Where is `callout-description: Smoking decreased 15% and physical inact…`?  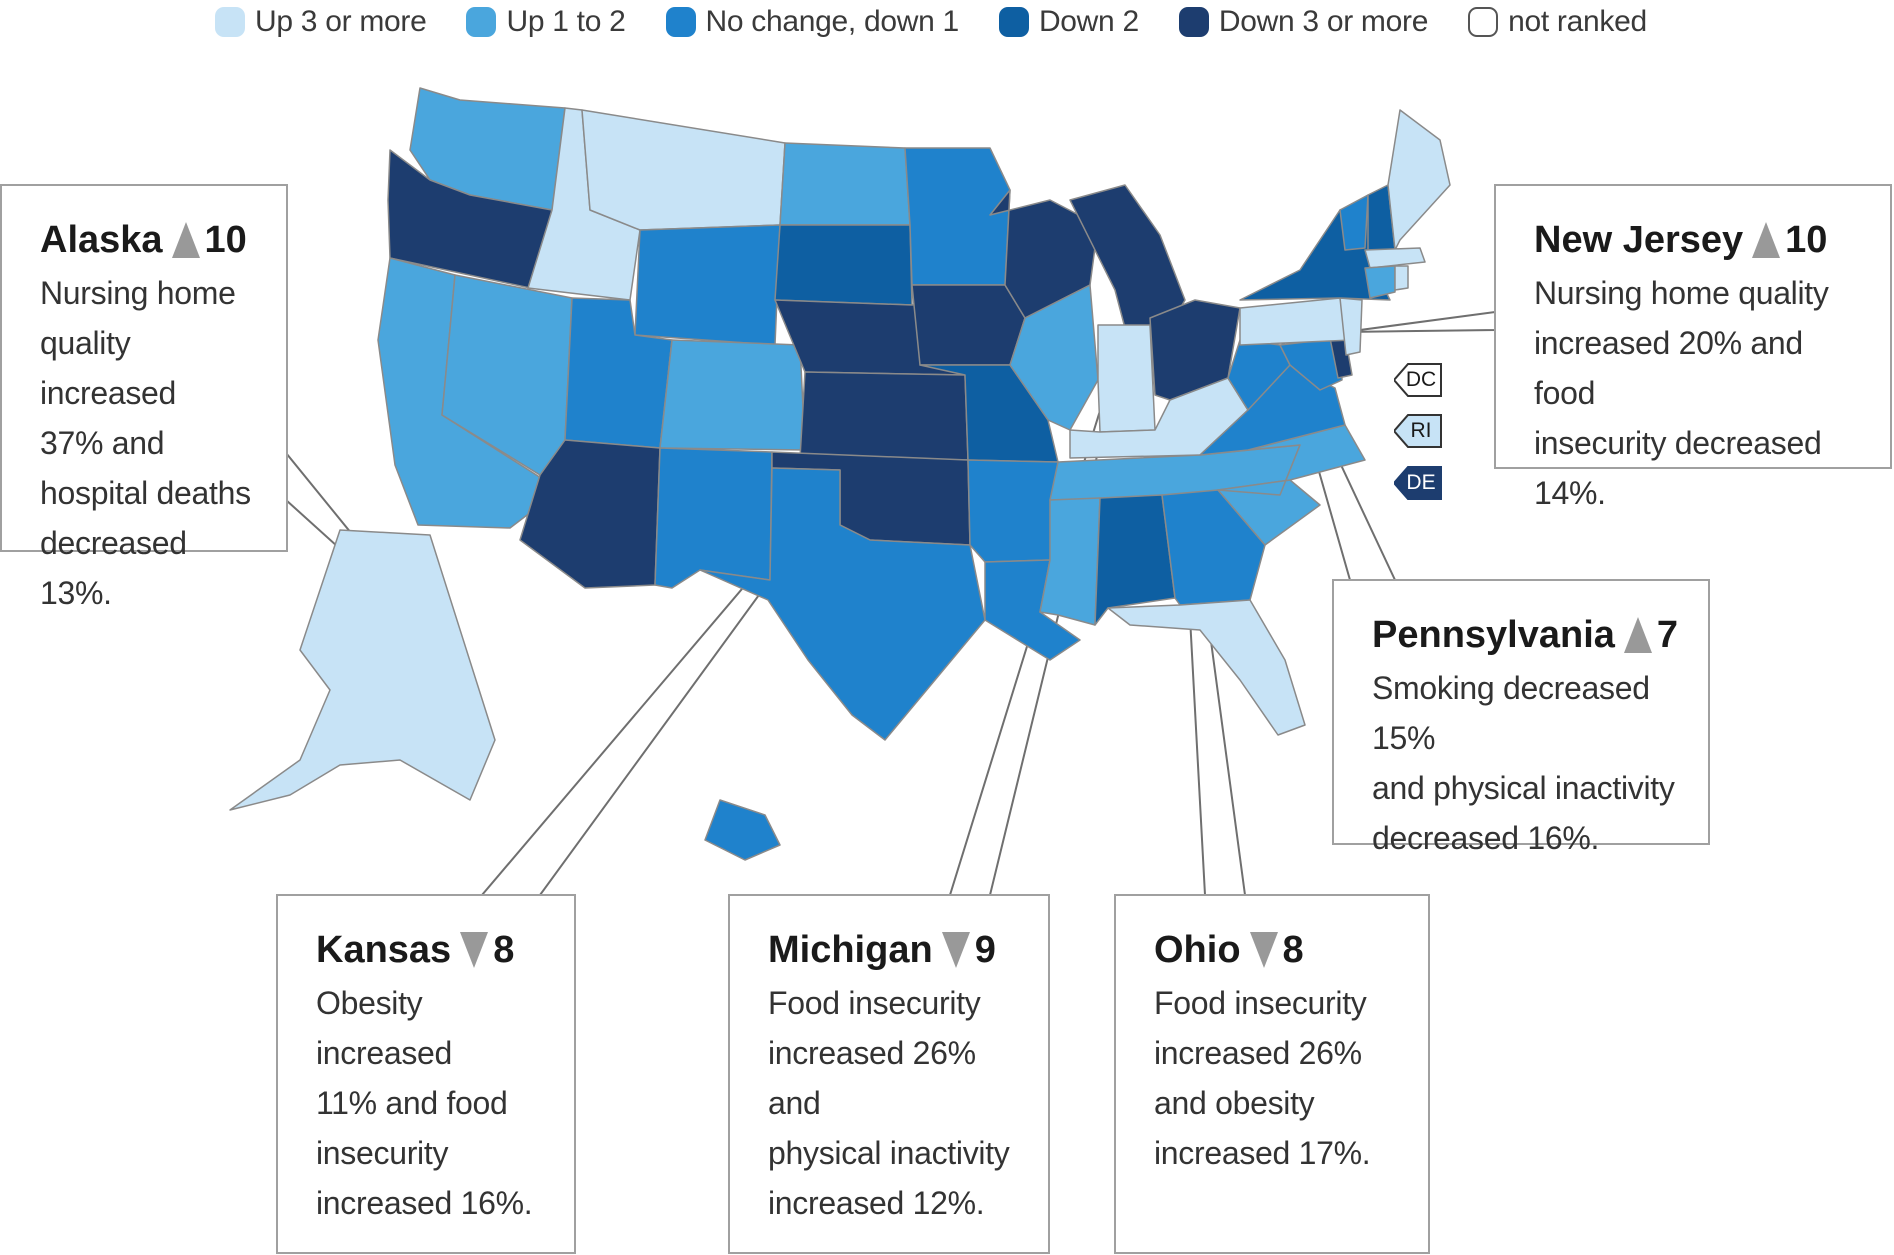
callout-description: Smoking decreased 15% and physical inact… is located at coordinates (1530, 763).